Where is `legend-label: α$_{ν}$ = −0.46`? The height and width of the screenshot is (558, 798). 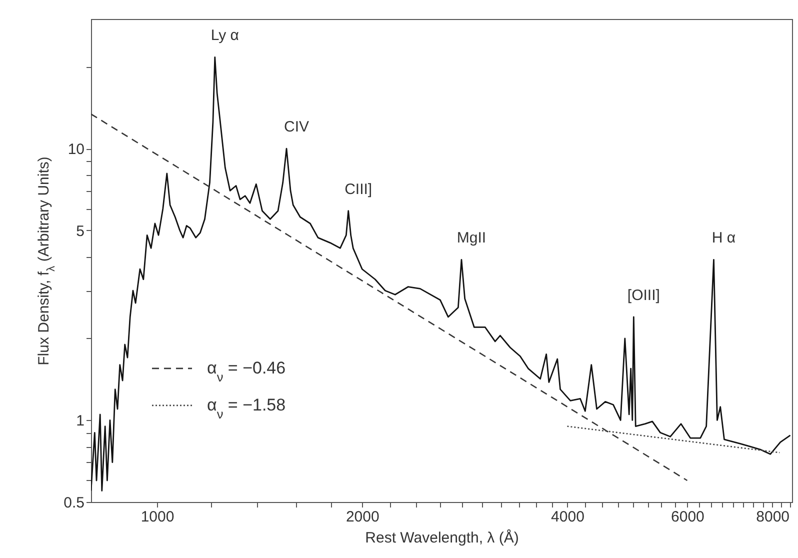 legend-label: α$_{ν}$ = −0.46 is located at coordinates (246, 371).